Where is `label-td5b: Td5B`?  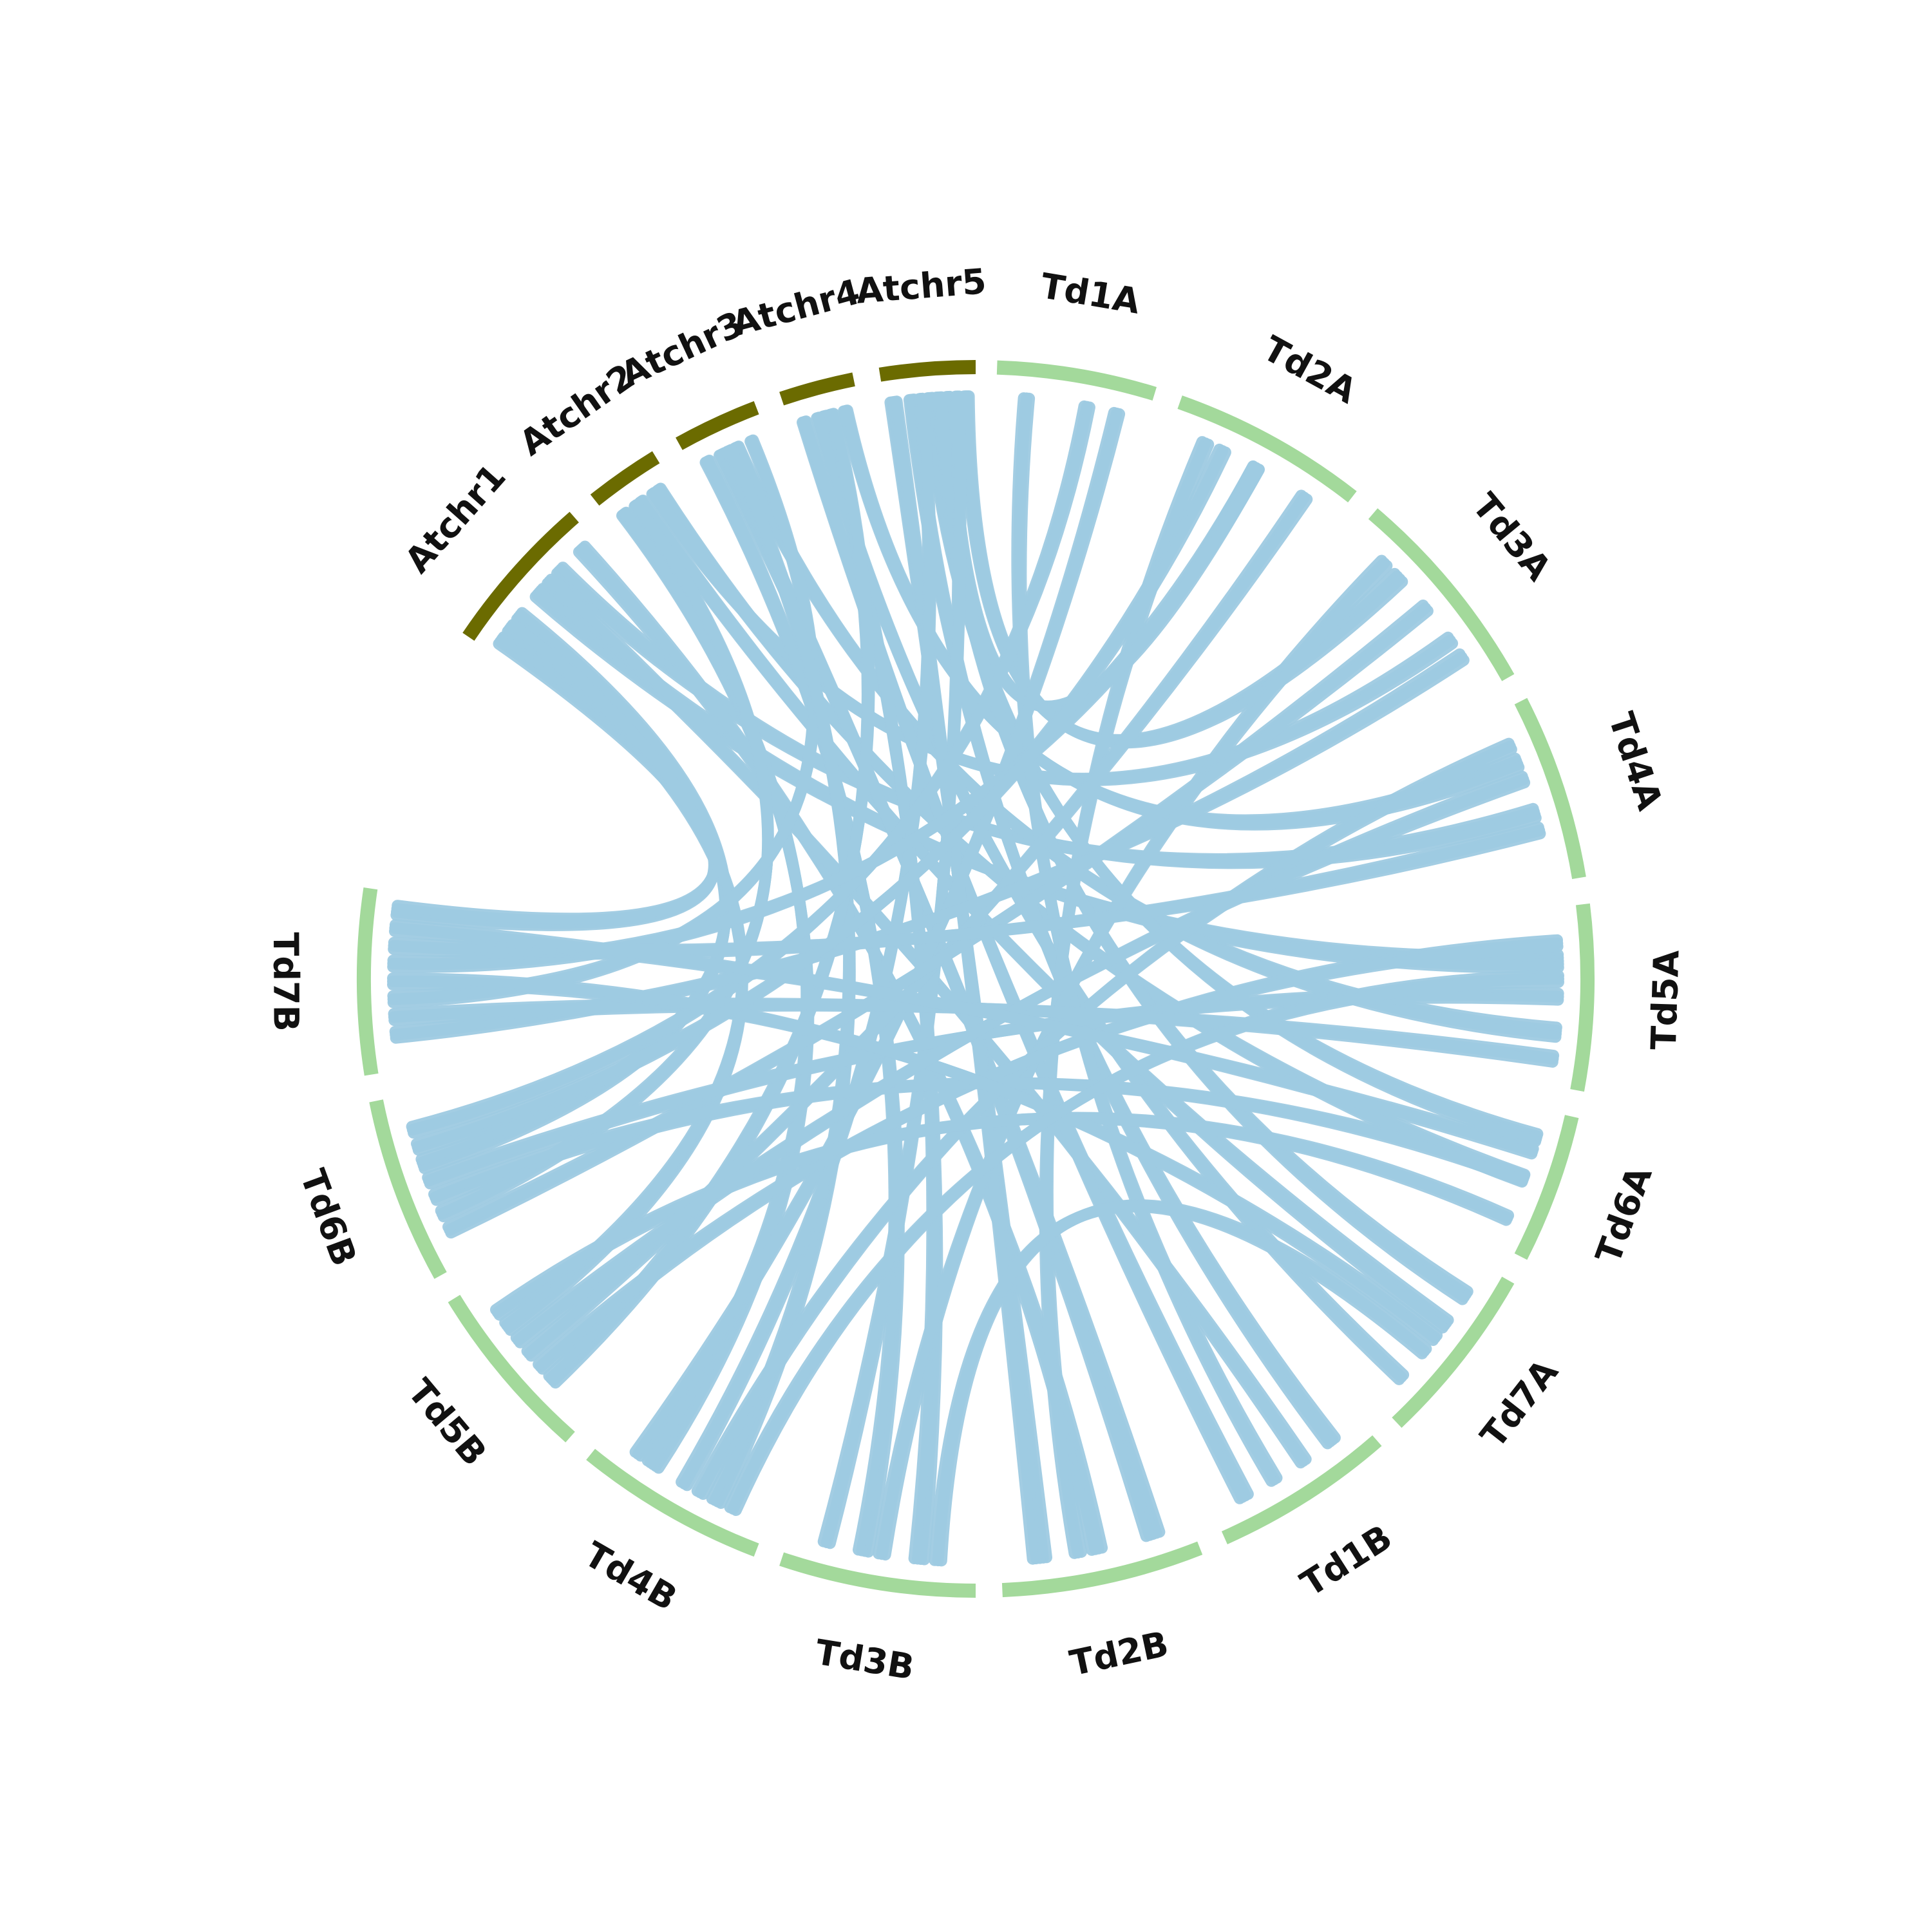 label-td5b: Td5B is located at coordinates (447, 1422).